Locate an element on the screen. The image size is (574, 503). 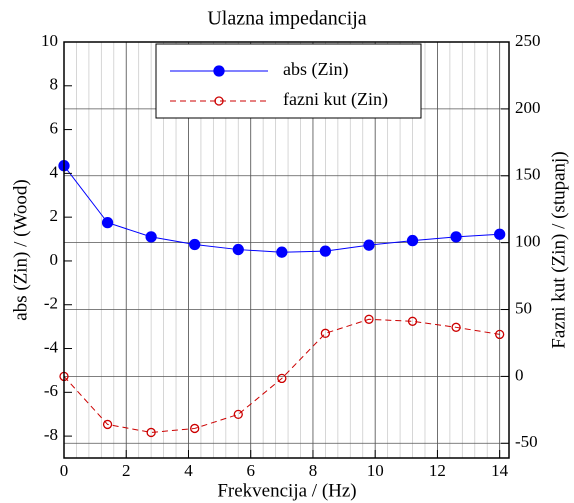
legend-box is located at coordinates (288, 81).